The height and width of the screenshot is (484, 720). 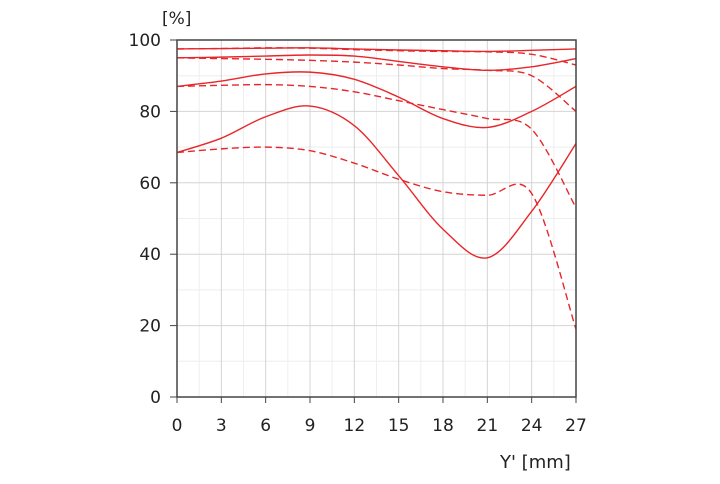 I want to click on x-tick-label: 9, so click(x=310, y=426).